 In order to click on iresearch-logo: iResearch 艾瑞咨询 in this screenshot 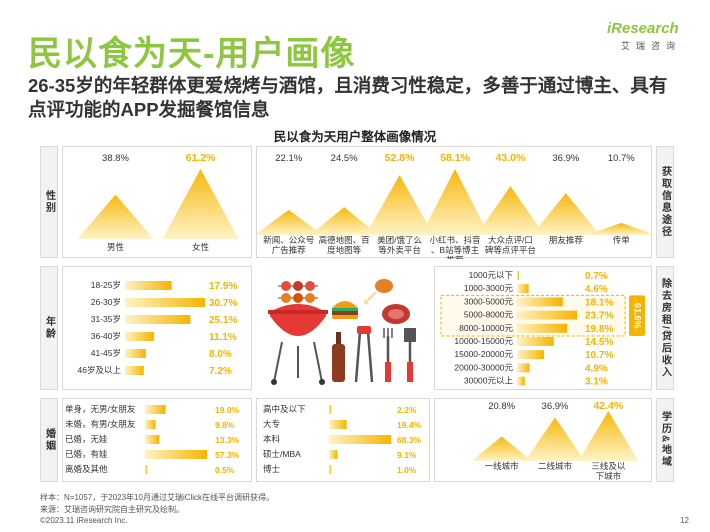, I will do `click(648, 40)`.